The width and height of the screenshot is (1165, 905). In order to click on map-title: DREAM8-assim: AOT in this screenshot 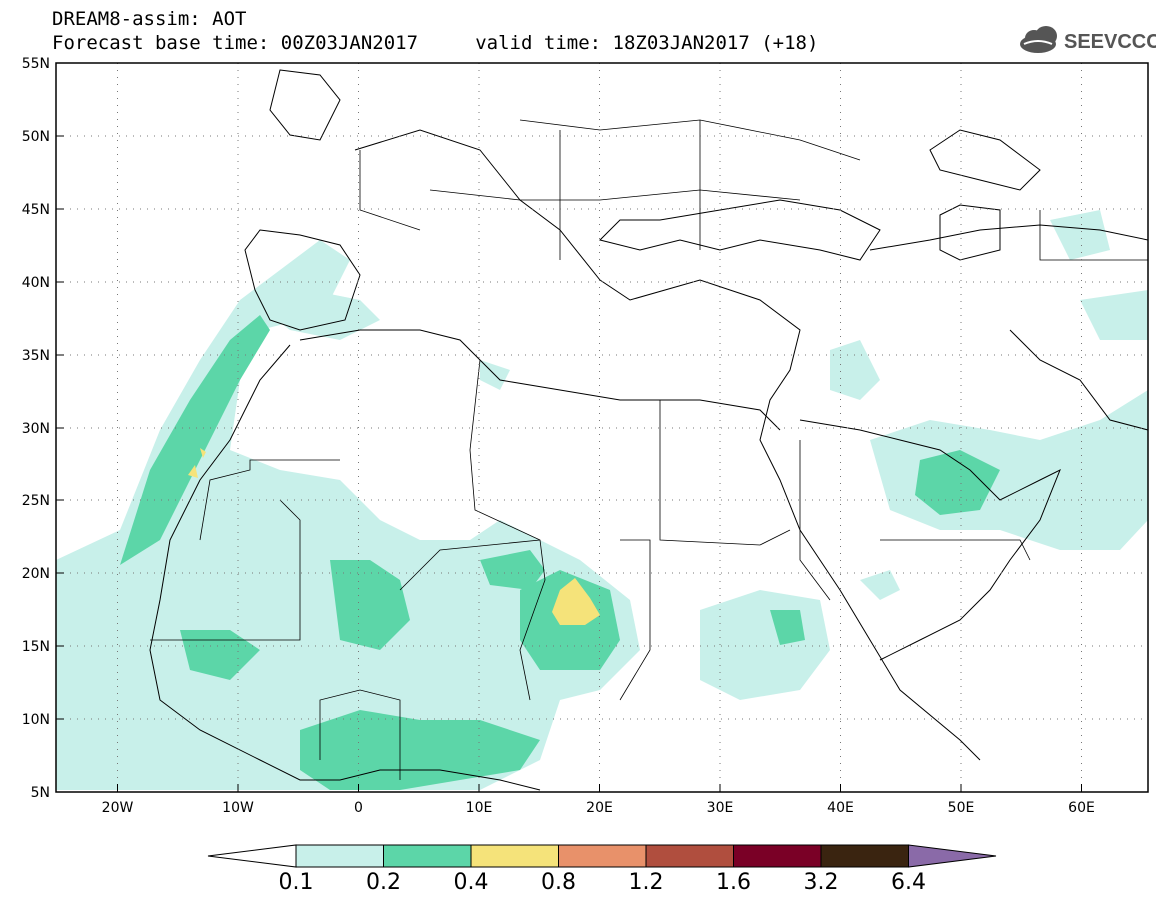, I will do `click(149, 19)`.